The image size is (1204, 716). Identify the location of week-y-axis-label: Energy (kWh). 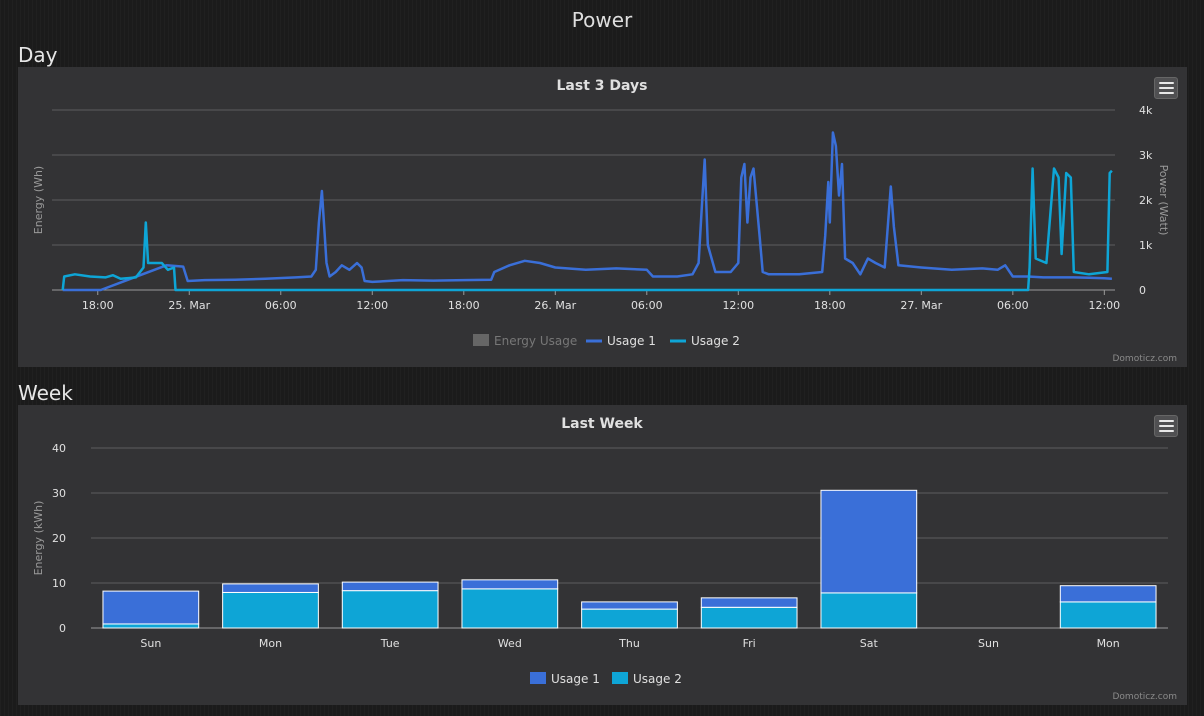
(38, 538).